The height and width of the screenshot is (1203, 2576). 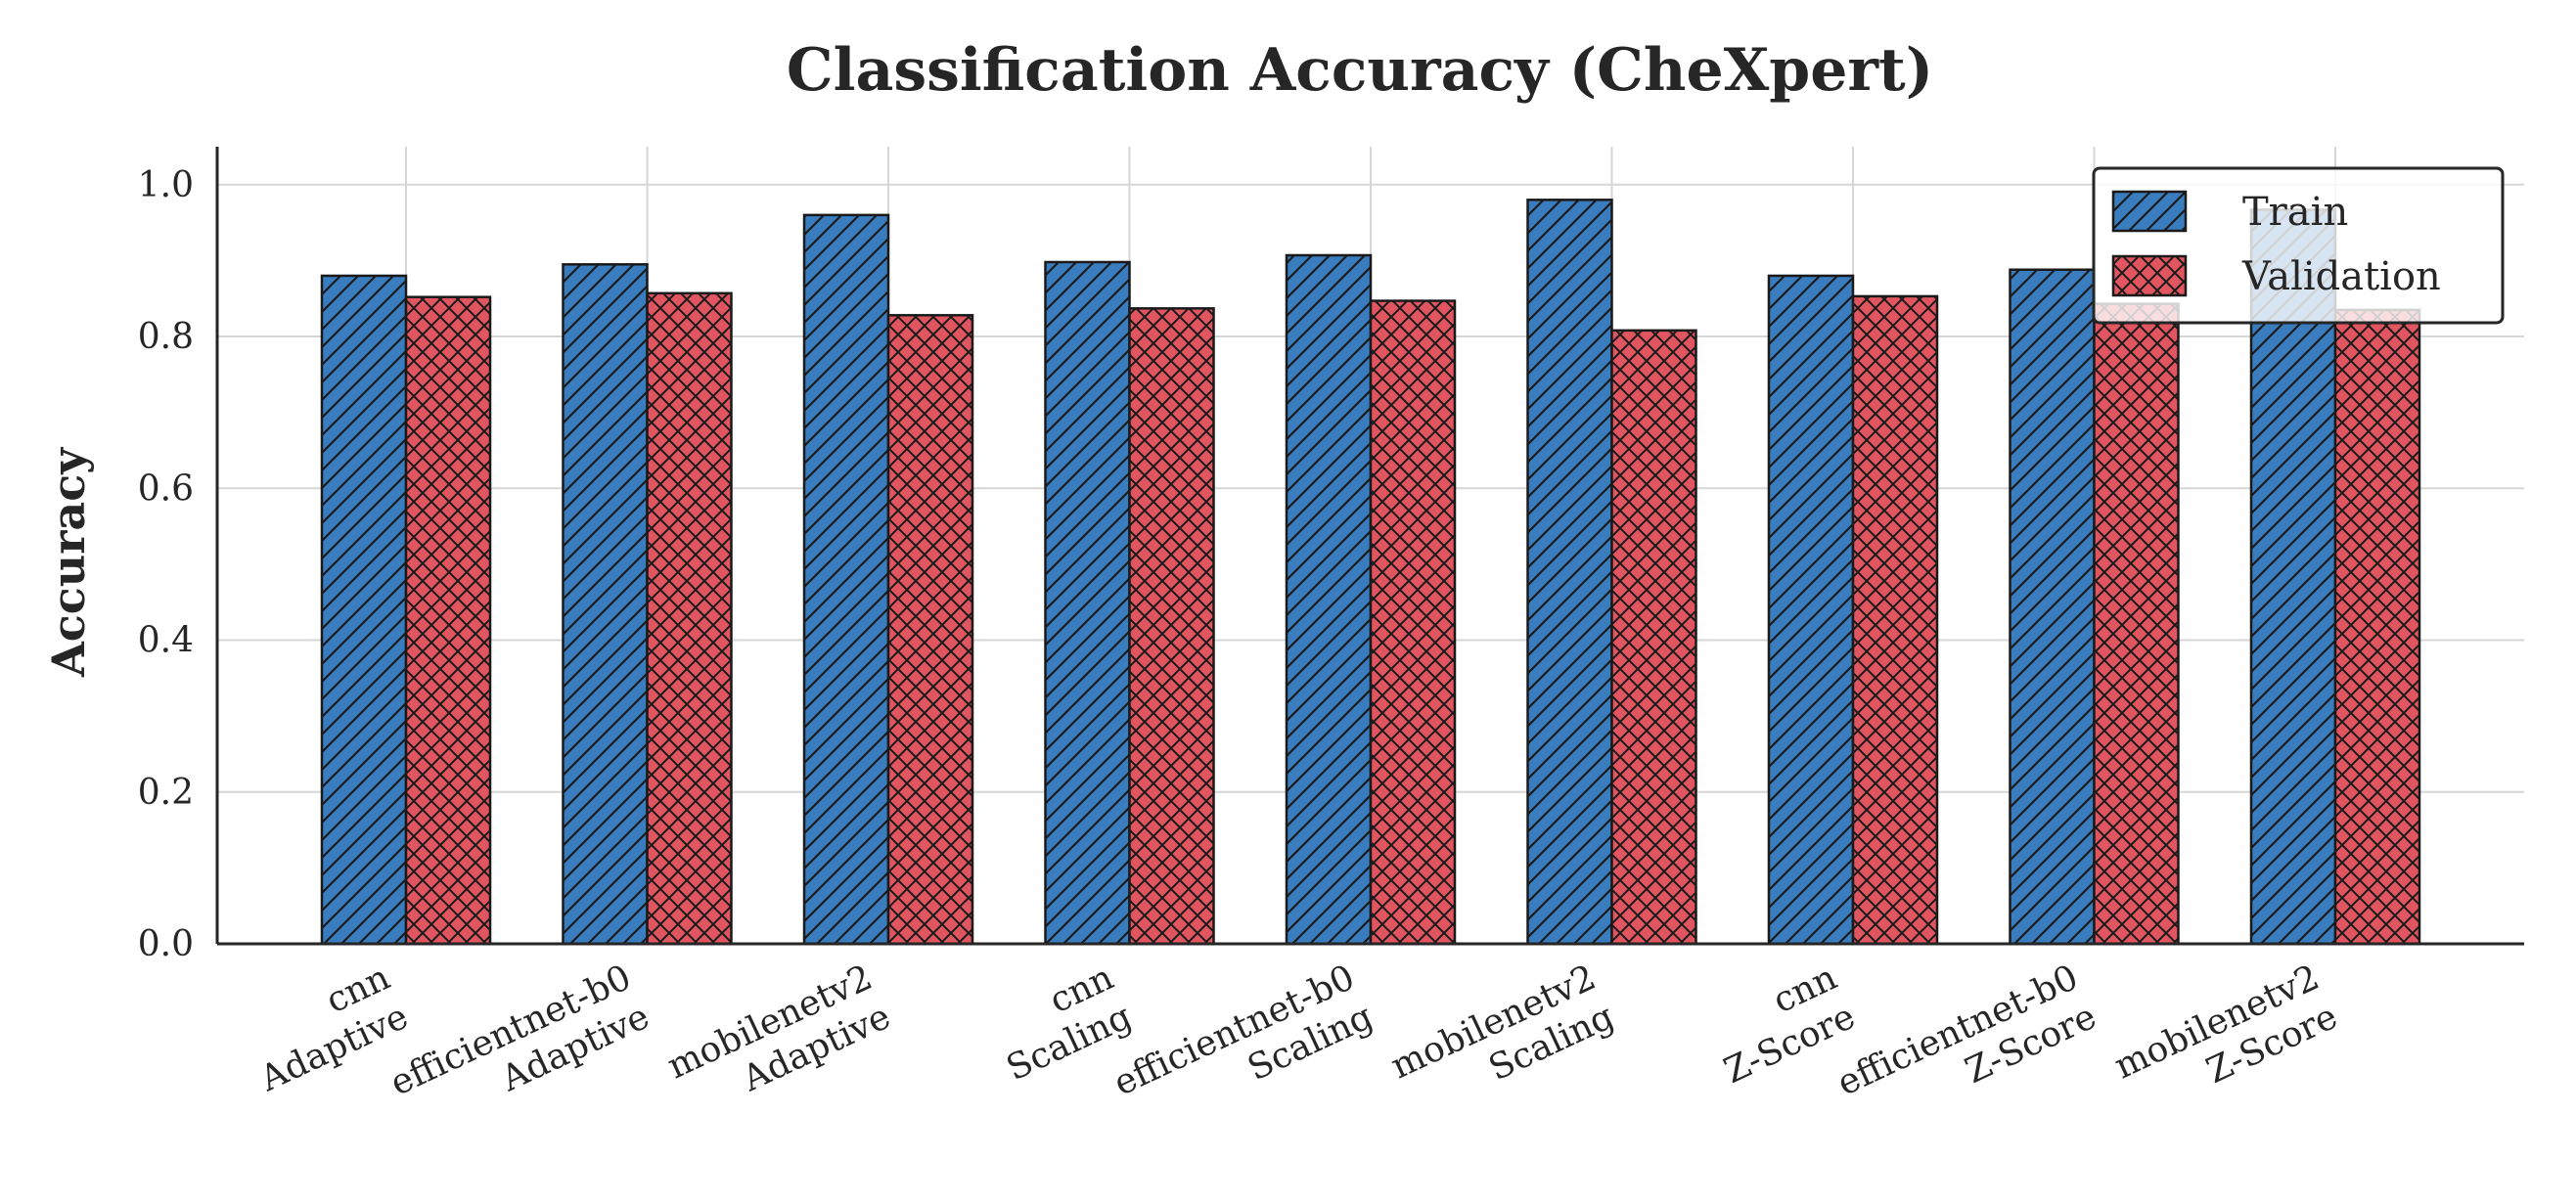 What do you see at coordinates (166, 337) in the screenshot?
I see `y-tick-label: 0.8` at bounding box center [166, 337].